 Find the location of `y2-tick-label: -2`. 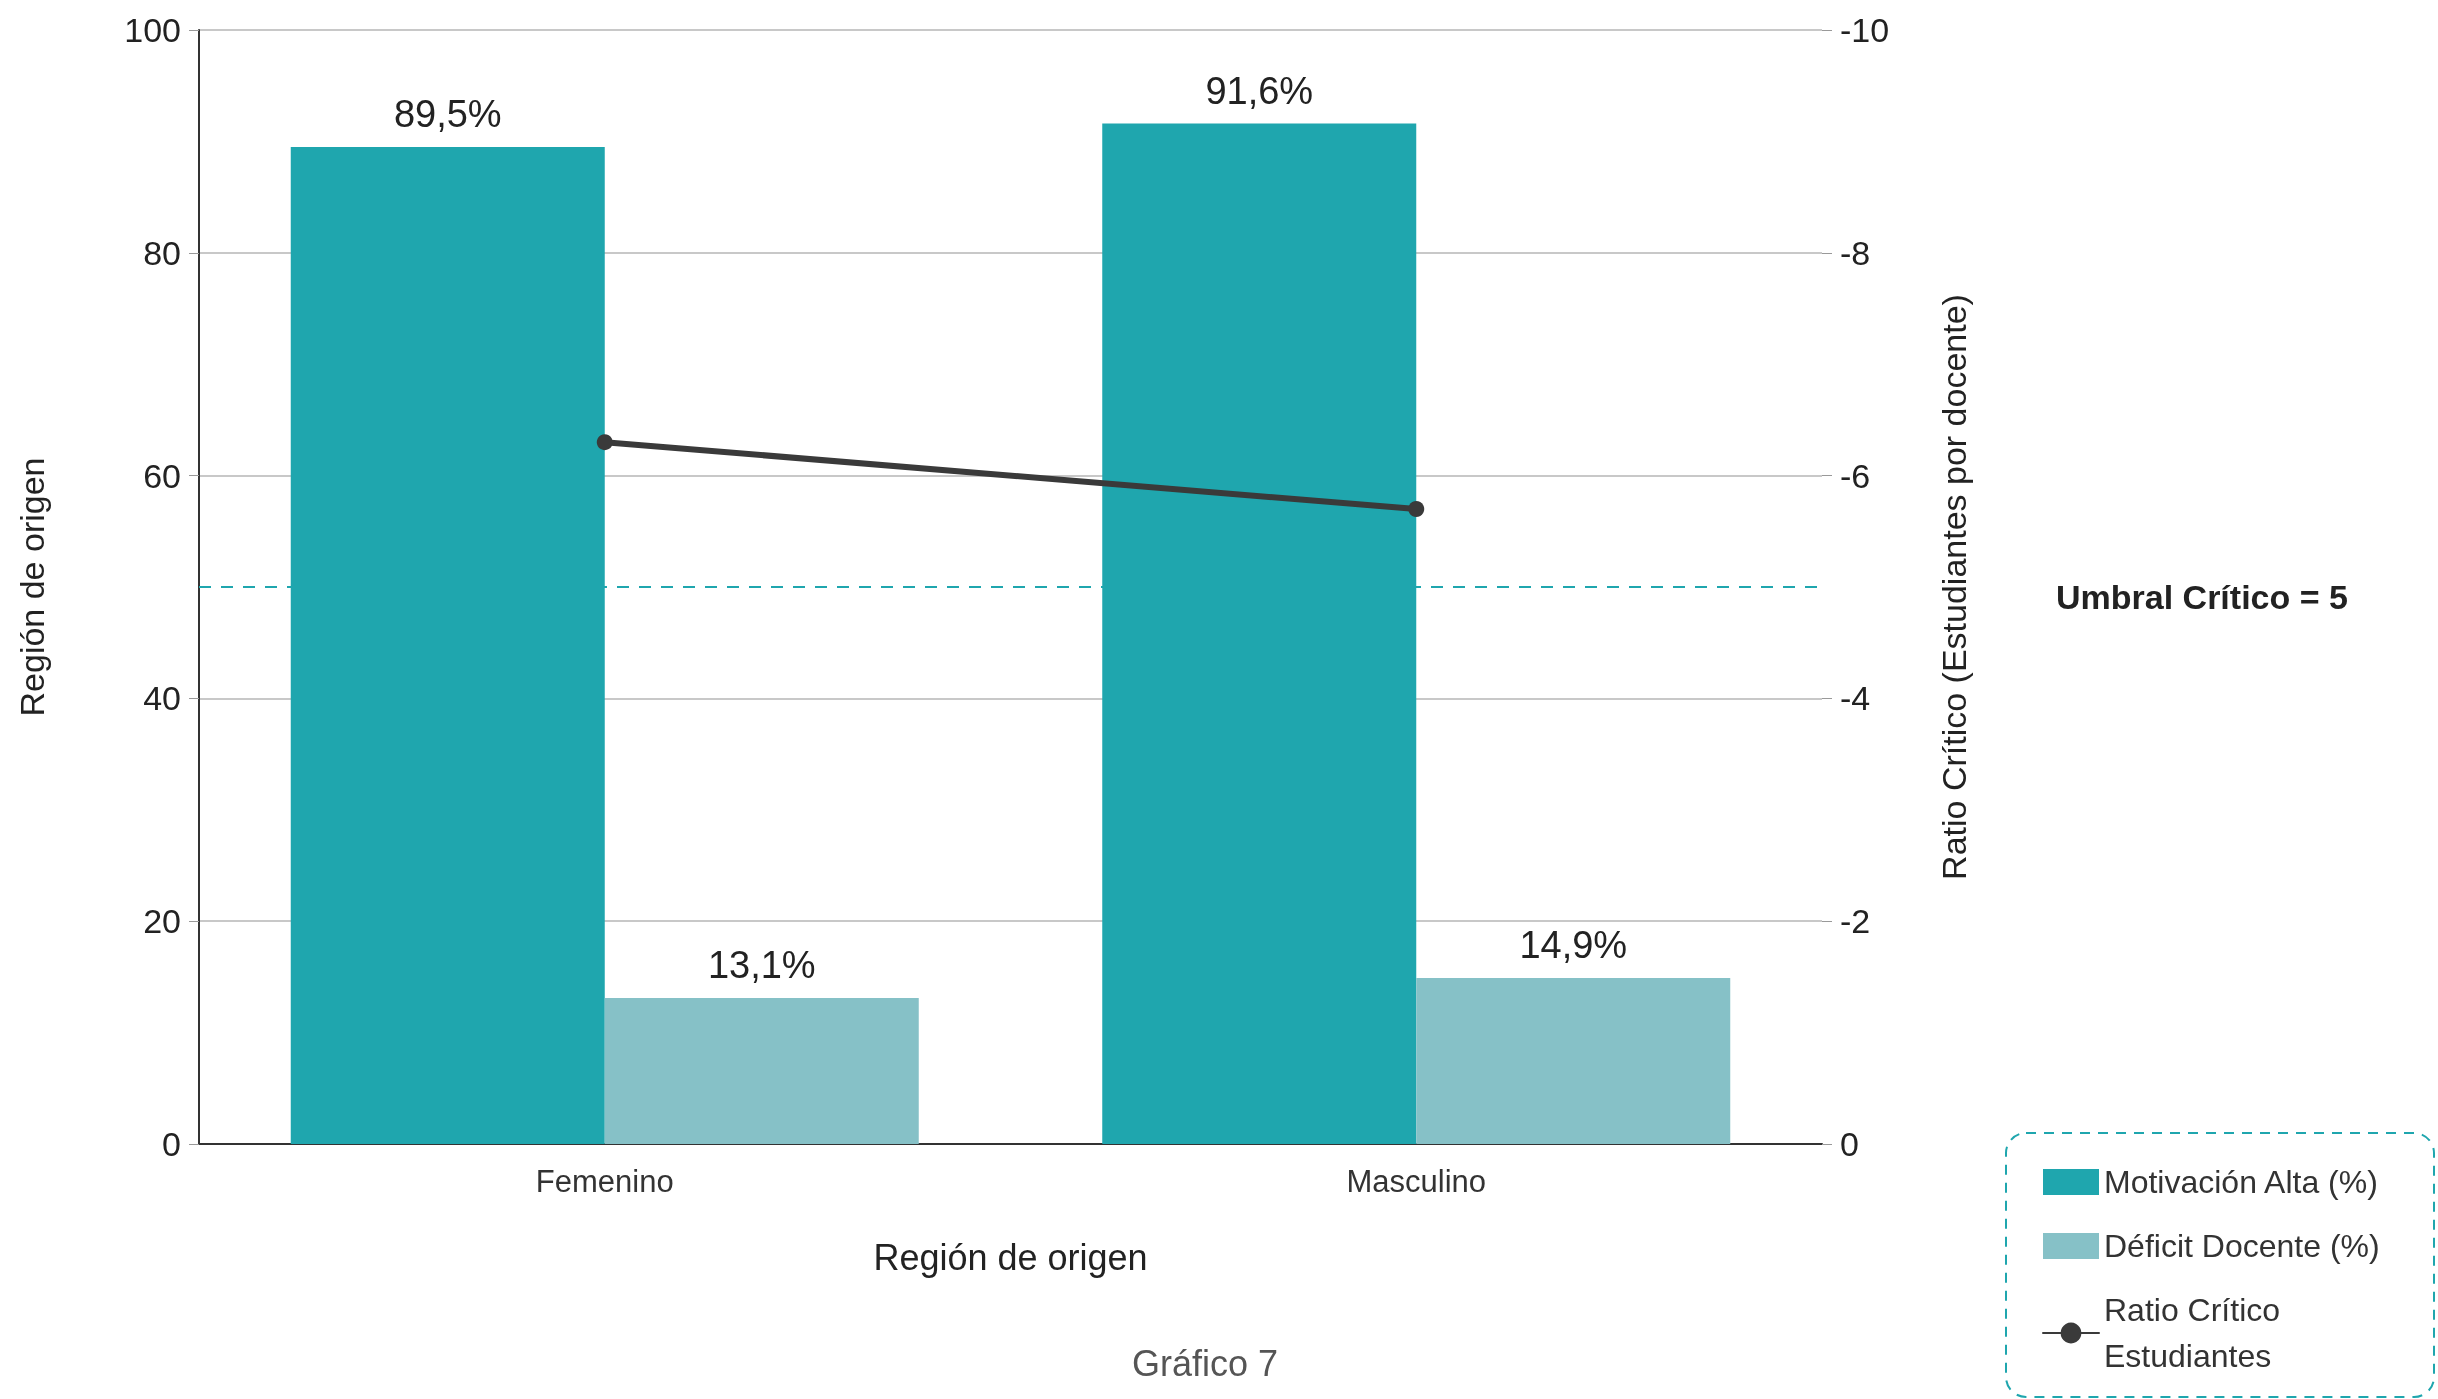

y2-tick-label: -2 is located at coordinates (1855, 921).